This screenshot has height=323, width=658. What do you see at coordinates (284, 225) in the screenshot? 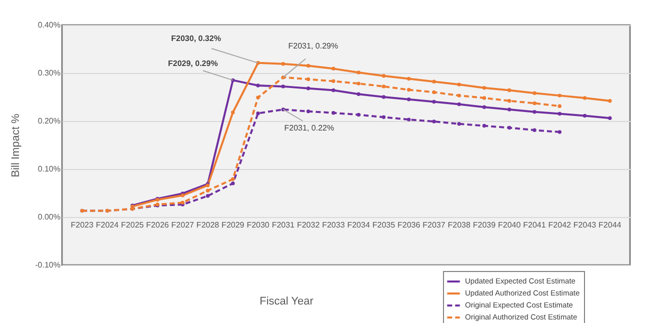
I see `x-tick-label: F2031` at bounding box center [284, 225].